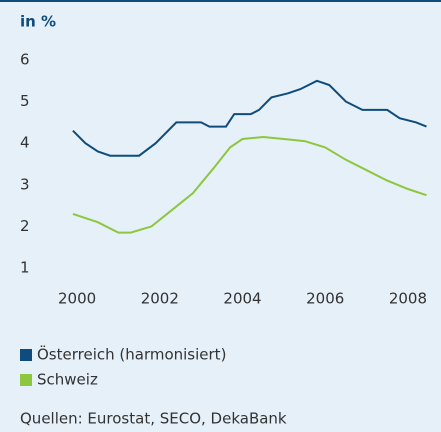  Describe the element at coordinates (131, 354) in the screenshot. I see `legend-label: Österreich (harmonisiert)` at that location.